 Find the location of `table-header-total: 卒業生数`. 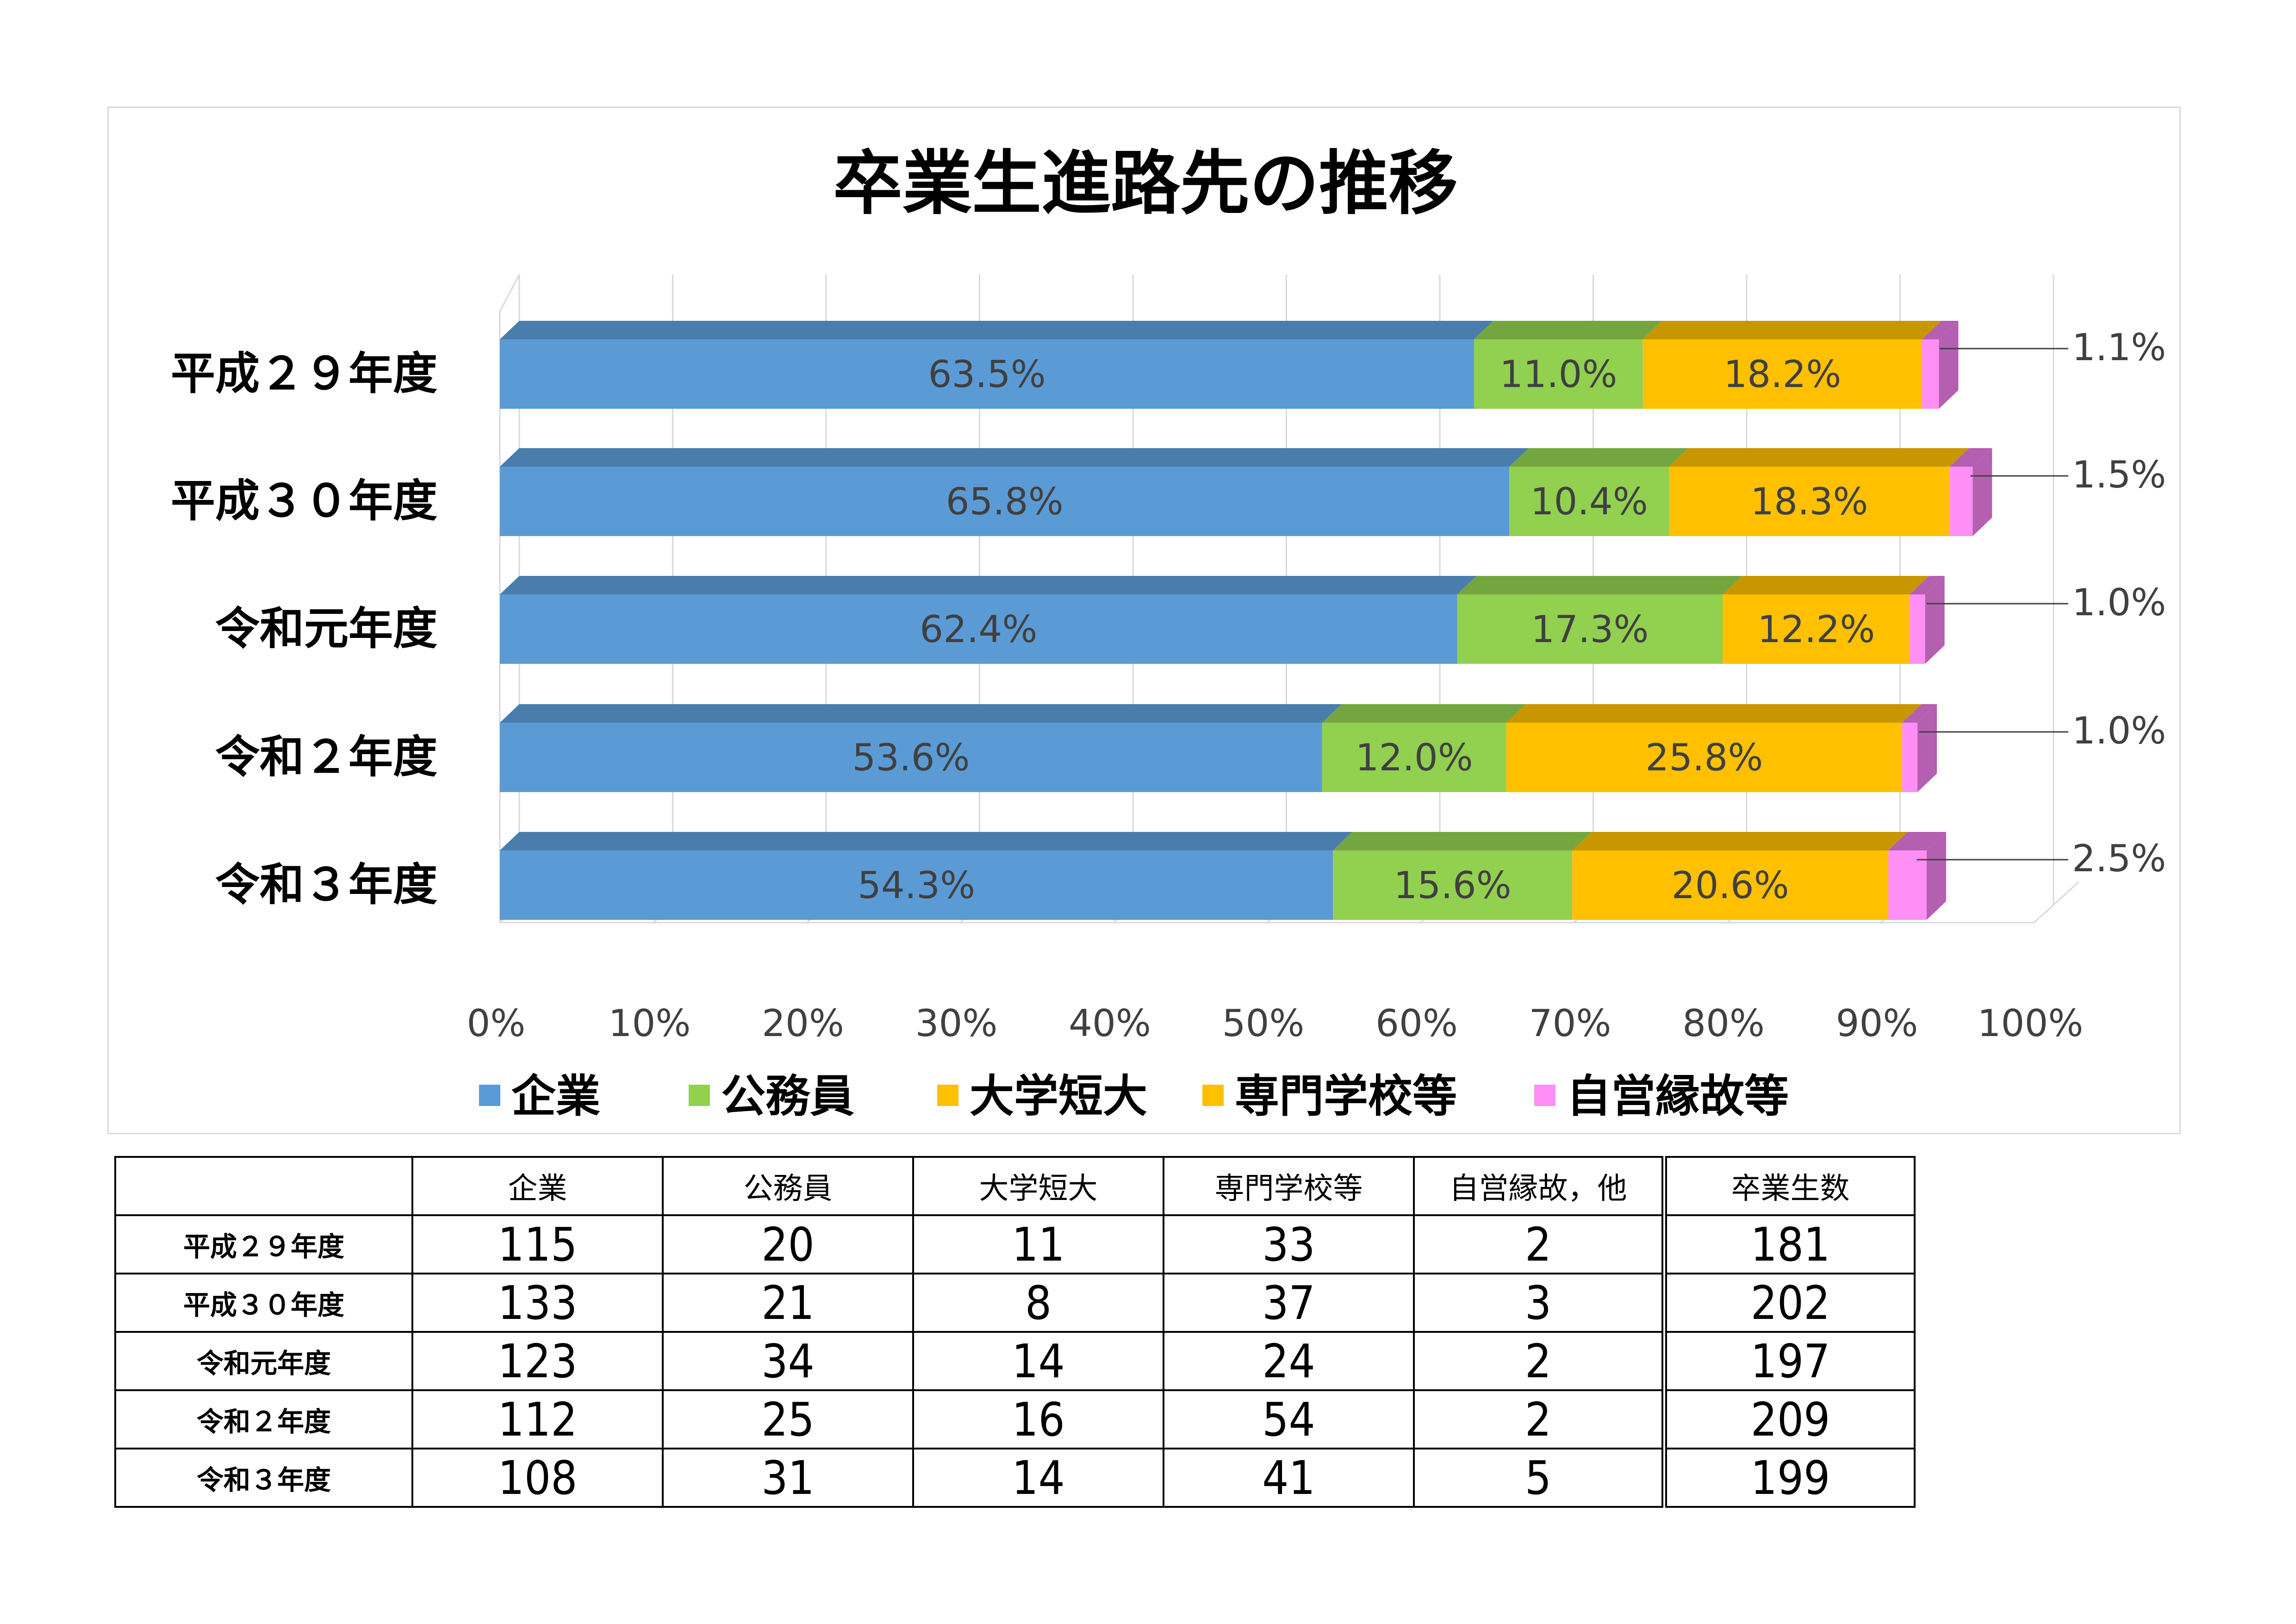

table-header-total: 卒業生数 is located at coordinates (1788, 1186).